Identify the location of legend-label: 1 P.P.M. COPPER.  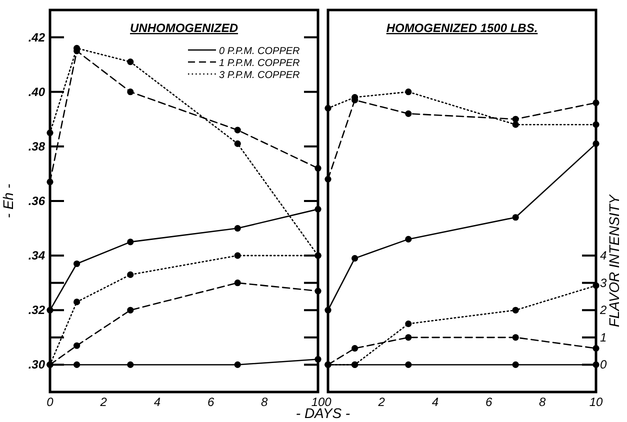
(259, 63).